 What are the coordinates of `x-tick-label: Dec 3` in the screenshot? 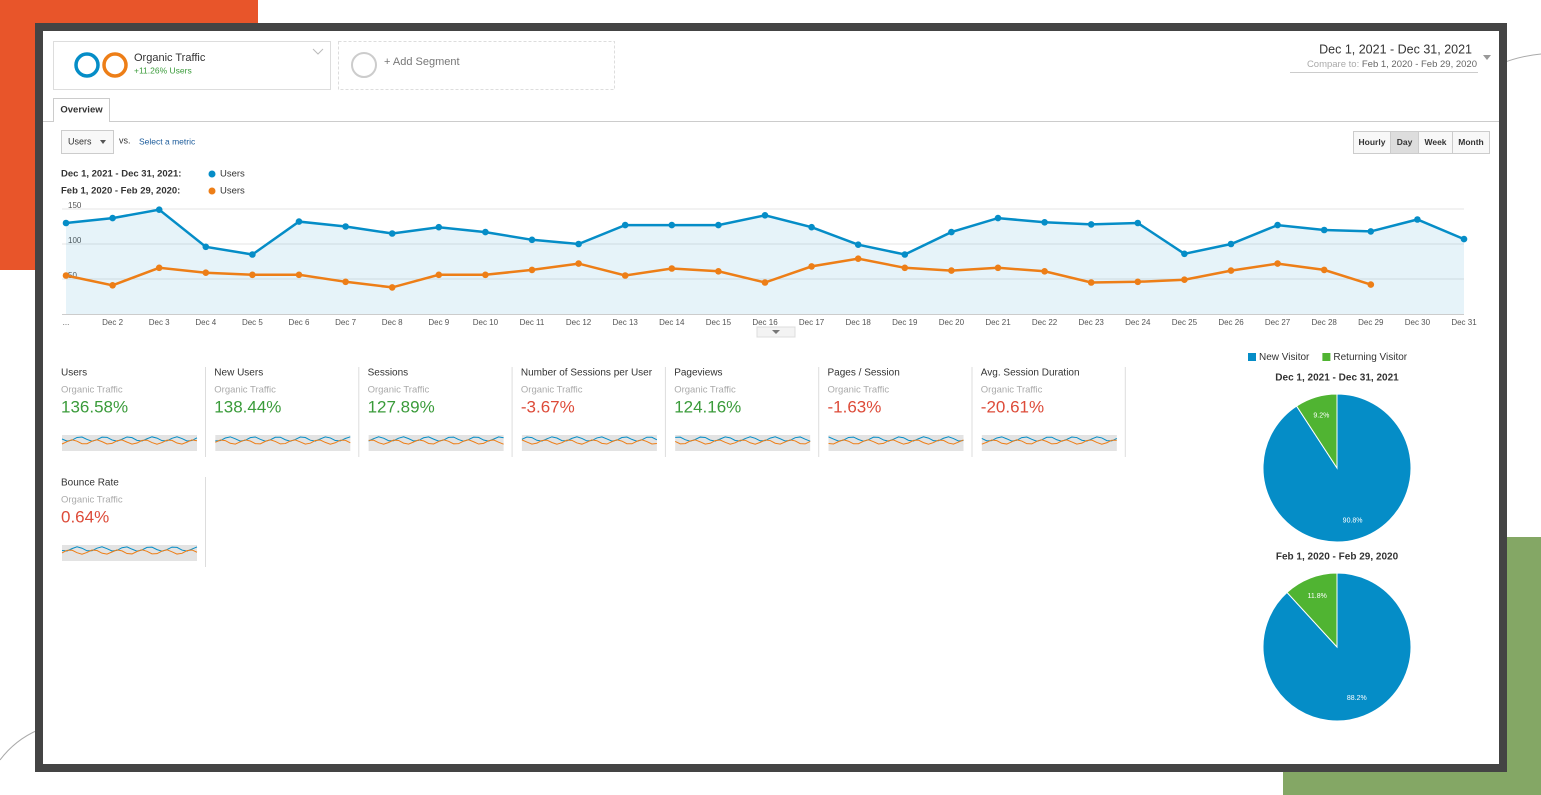 It's located at (159, 322).